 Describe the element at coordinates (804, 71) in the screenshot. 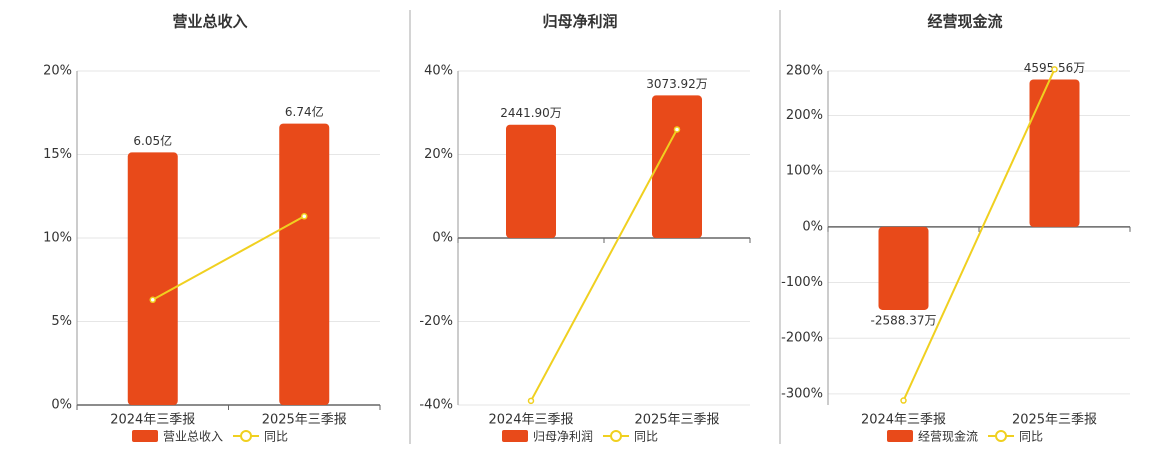

I see `y-tick-label: 280%` at that location.